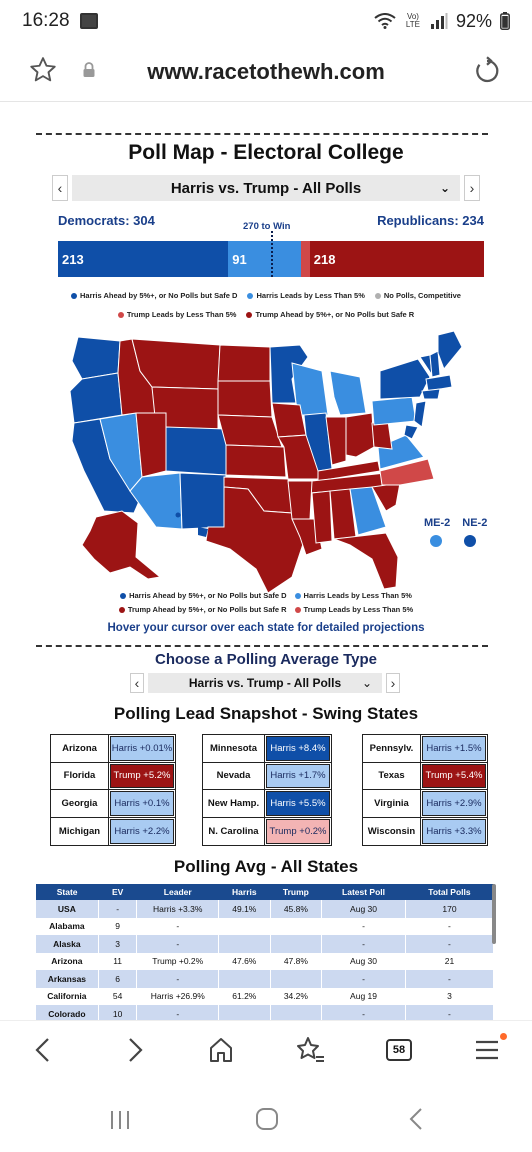  What do you see at coordinates (120, 1122) in the screenshot?
I see `recent-apps-icon` at bounding box center [120, 1122].